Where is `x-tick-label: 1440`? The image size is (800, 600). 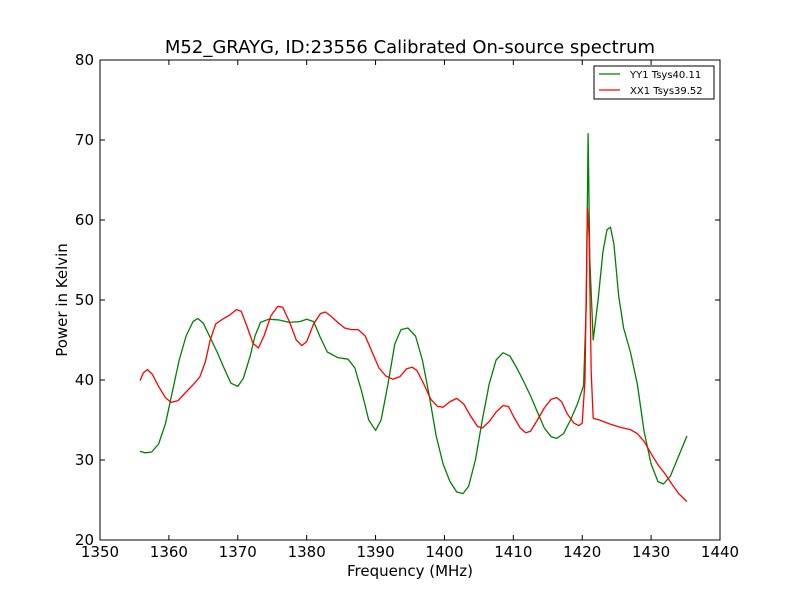 x-tick-label: 1440 is located at coordinates (720, 552).